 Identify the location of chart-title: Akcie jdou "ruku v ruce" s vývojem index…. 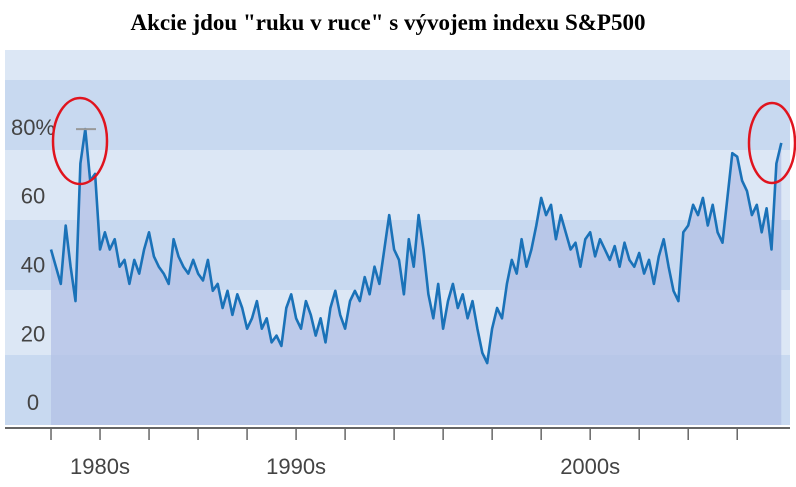
(388, 22).